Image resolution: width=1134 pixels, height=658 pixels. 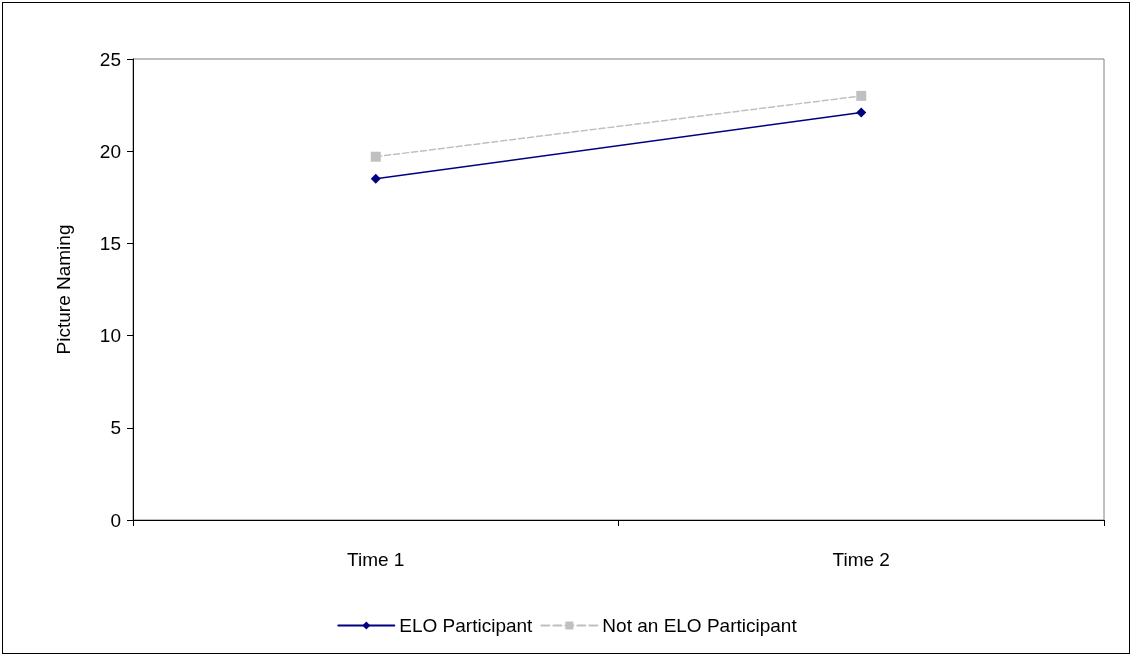 I want to click on y-tick-label: 0, so click(x=115, y=520).